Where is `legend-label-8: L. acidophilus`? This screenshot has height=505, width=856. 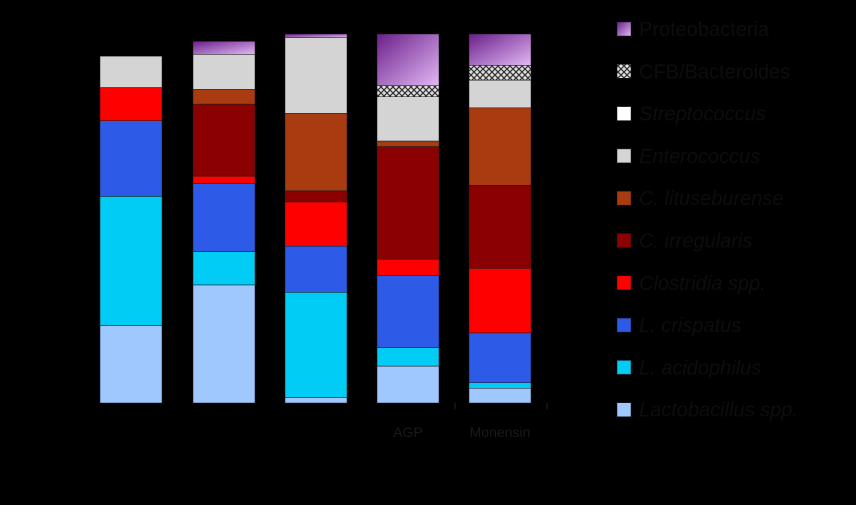
legend-label-8: L. acidophilus is located at coordinates (700, 368).